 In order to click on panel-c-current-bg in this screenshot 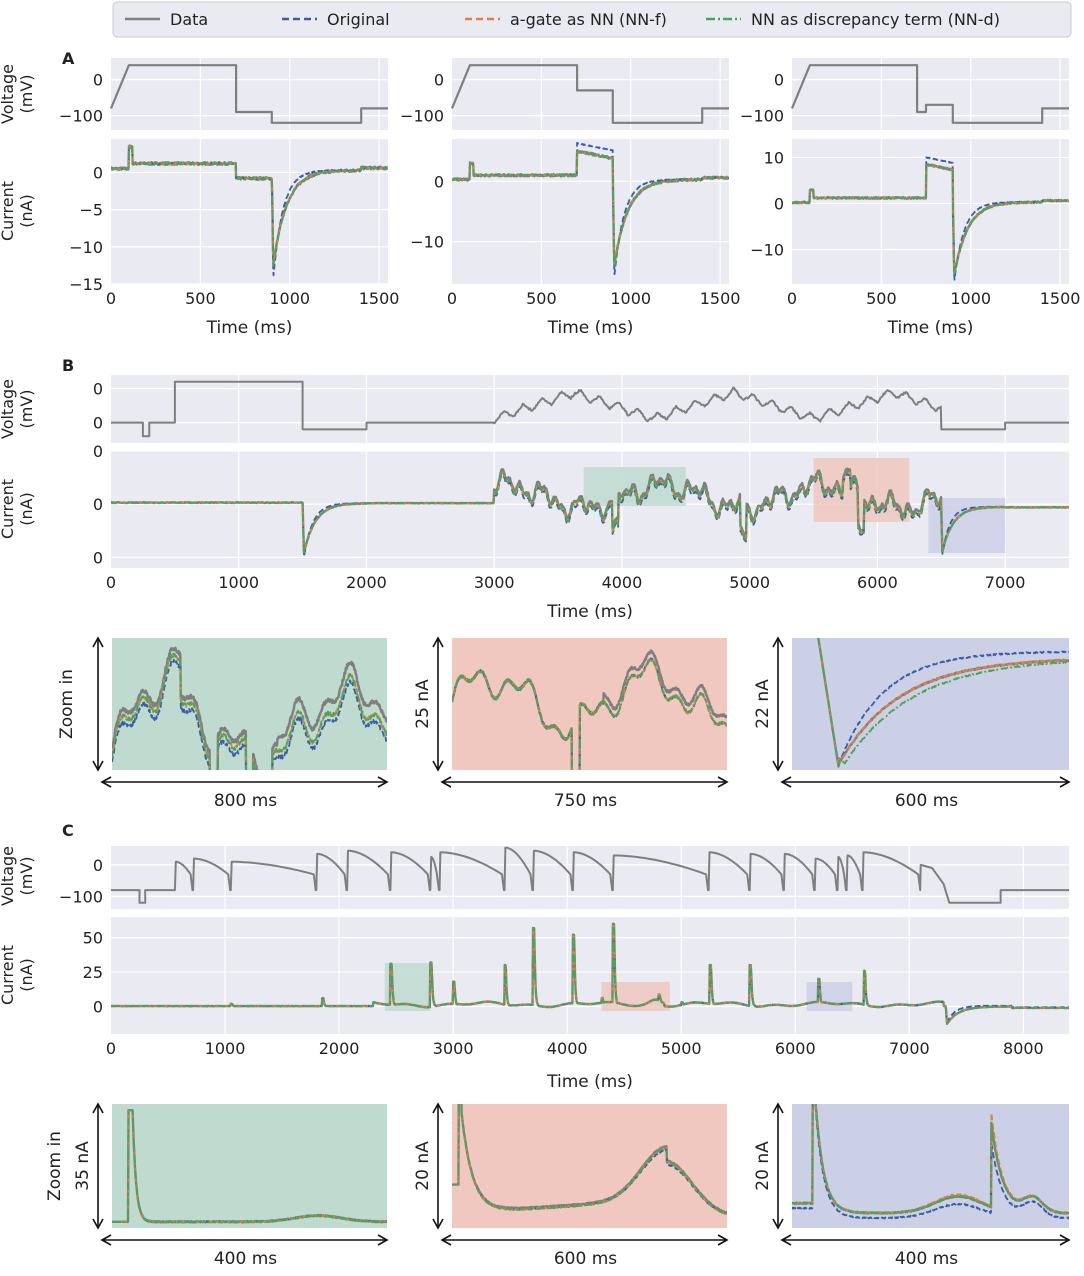, I will do `click(590, 975)`.